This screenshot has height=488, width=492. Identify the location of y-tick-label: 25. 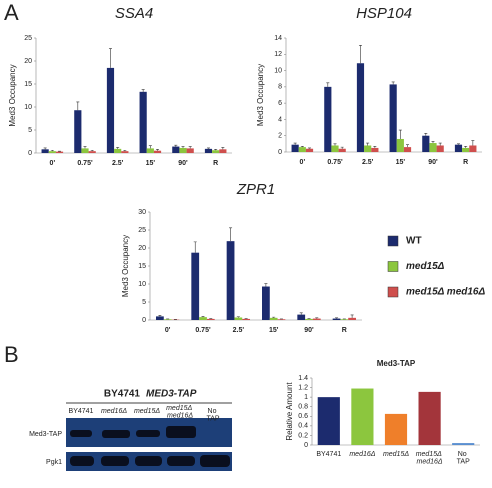
(28, 38).